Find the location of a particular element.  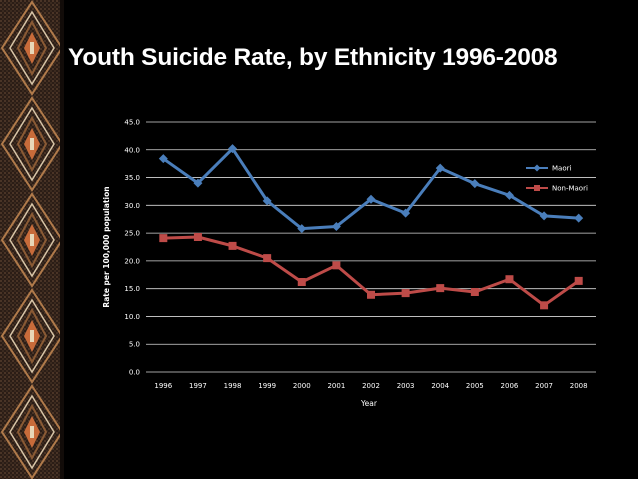

x-tick-label: 2000 is located at coordinates (302, 386).